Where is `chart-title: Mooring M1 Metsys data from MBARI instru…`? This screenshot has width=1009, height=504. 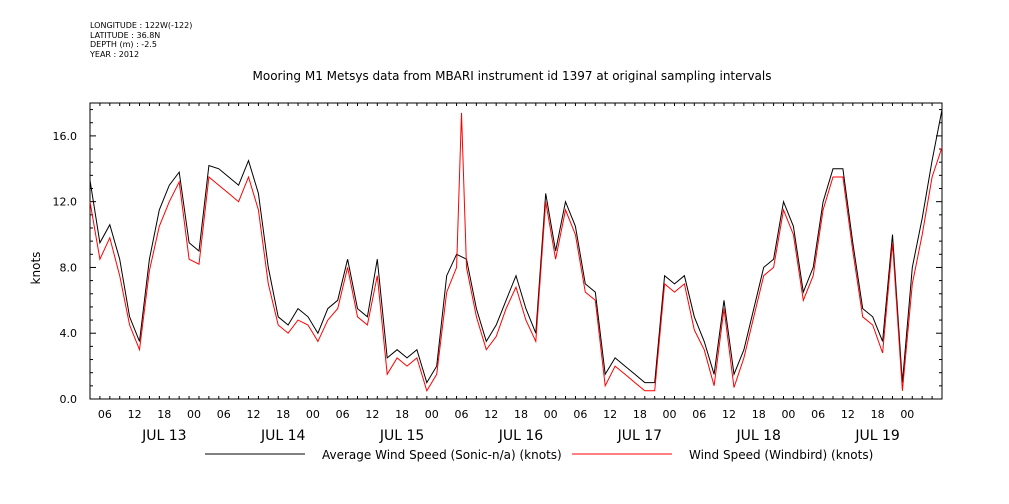
chart-title: Mooring M1 Metsys data from MBARI instru… is located at coordinates (512, 76).